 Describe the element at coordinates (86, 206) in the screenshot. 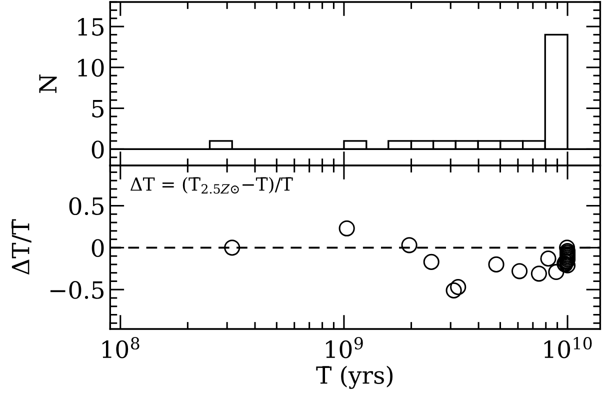

I see `y-tick-label: 0.5` at that location.